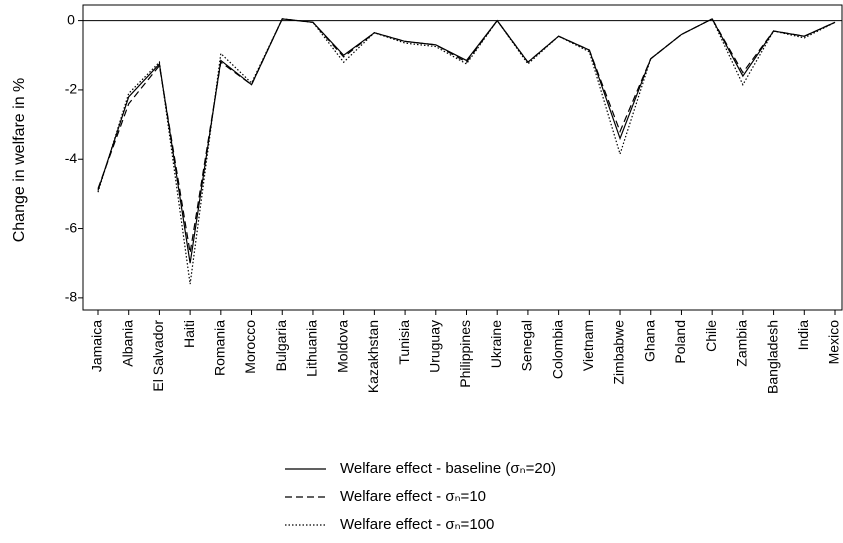 The image size is (843, 543). I want to click on x-tick-label: Jamaica, so click(97, 346).